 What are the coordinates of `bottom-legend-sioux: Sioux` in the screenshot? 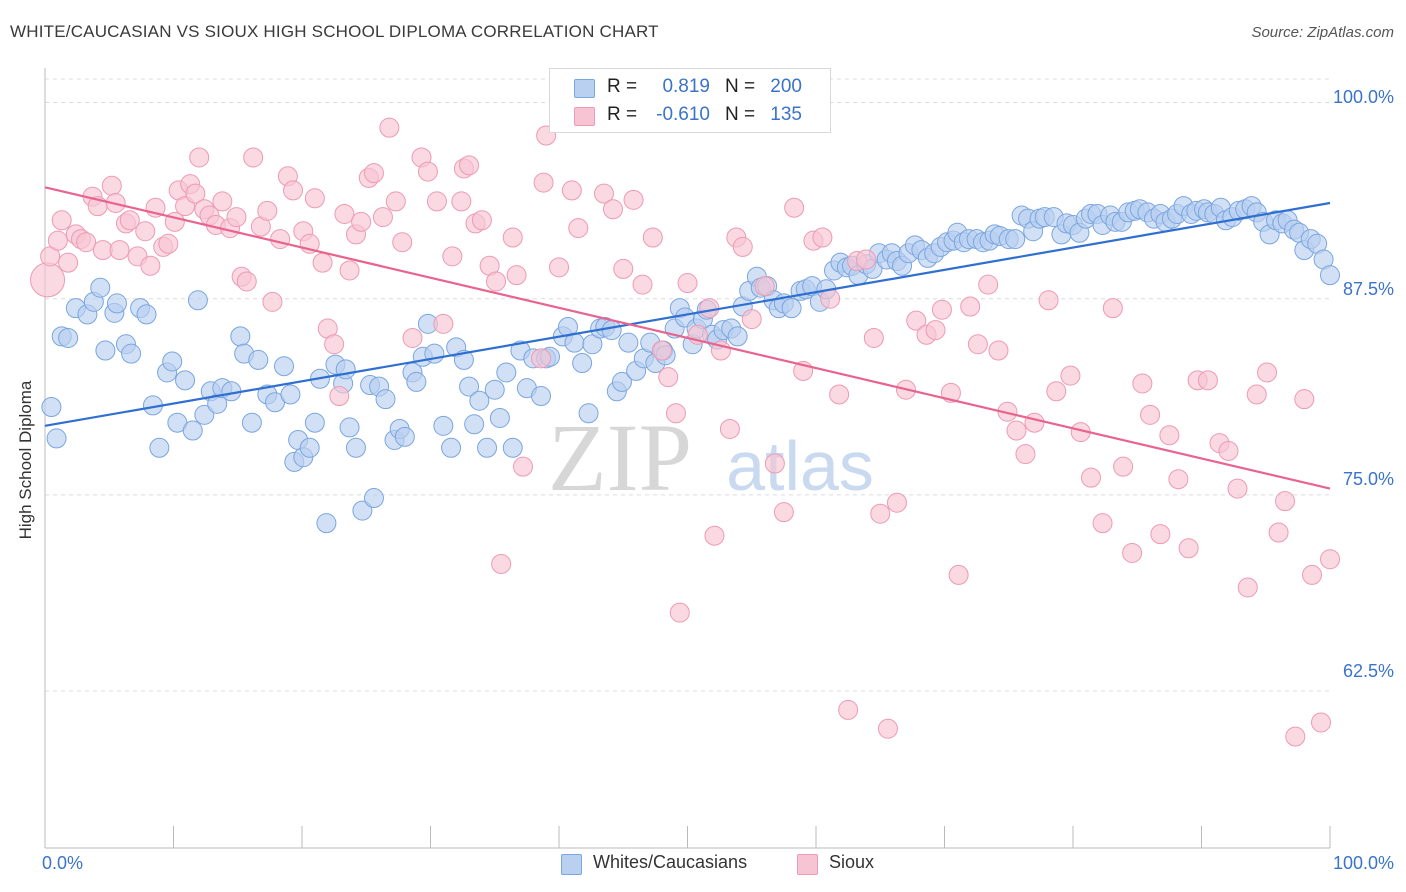 It's located at (836, 863).